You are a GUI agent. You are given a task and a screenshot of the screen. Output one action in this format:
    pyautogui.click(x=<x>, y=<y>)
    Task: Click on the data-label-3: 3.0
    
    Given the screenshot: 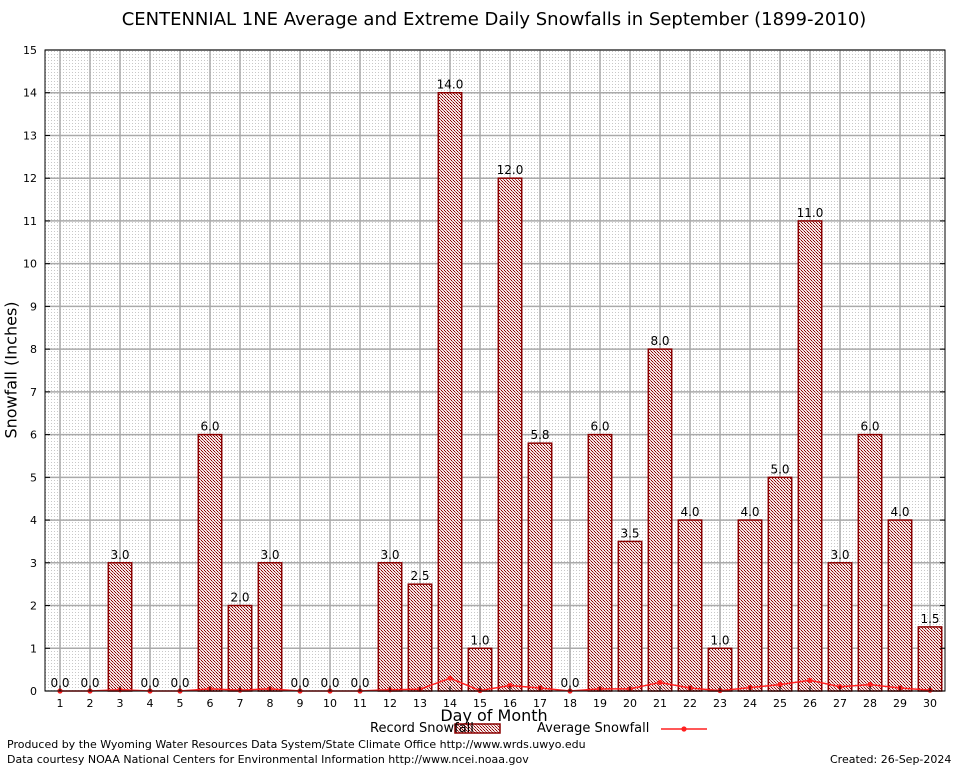 What is the action you would take?
    pyautogui.click(x=119, y=555)
    